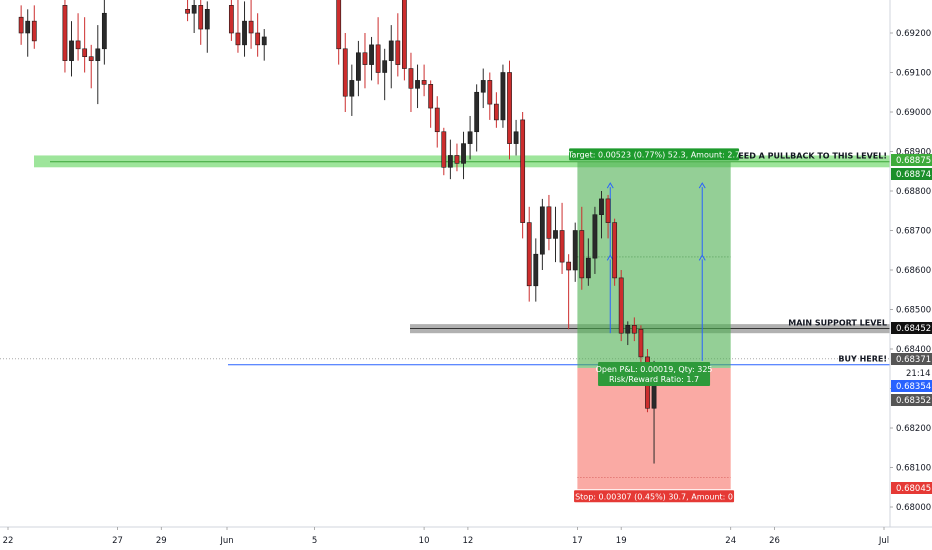 Image resolution: width=932 pixels, height=550 pixels. I want to click on price-tag-target_line, so click(911, 174).